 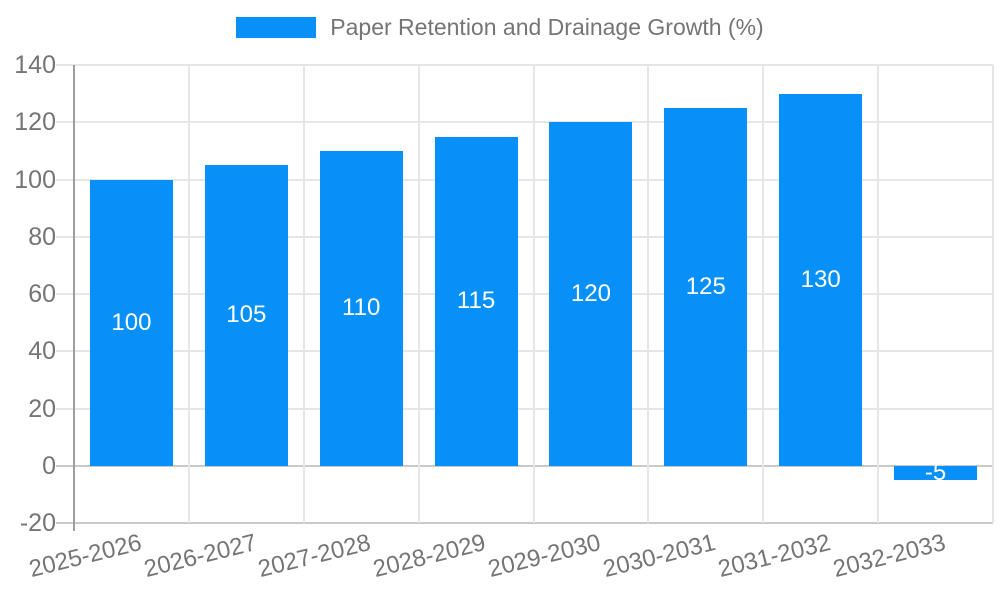 I want to click on bar-value-label: 105, so click(x=246, y=315).